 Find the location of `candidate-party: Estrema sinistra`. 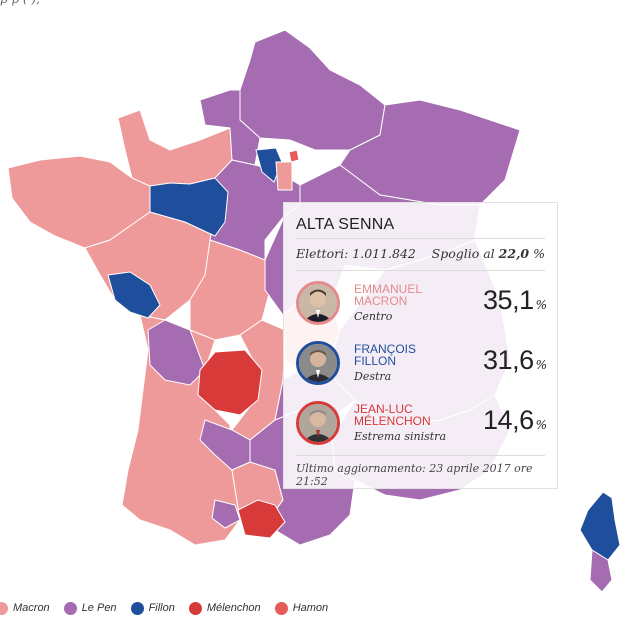

candidate-party: Estrema sinistra is located at coordinates (400, 436).